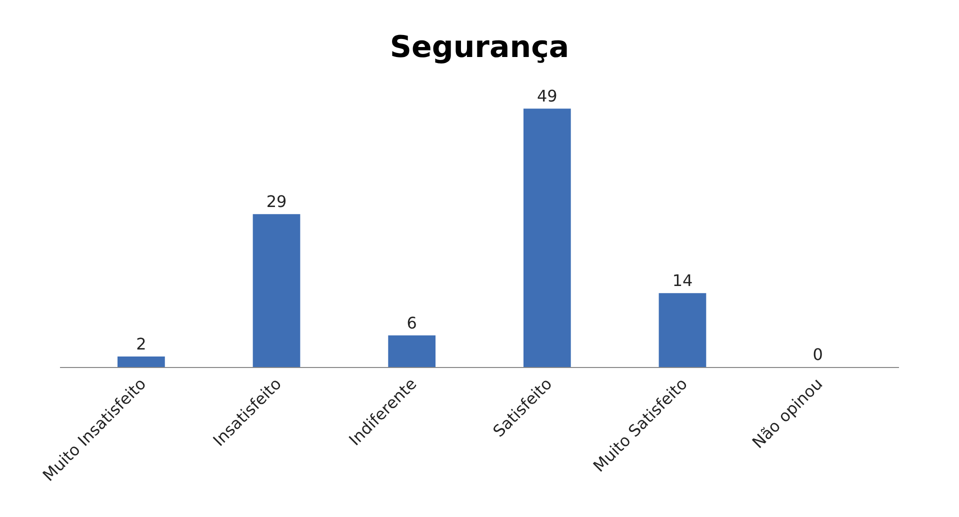  I want to click on data-label: 6, so click(411, 322).